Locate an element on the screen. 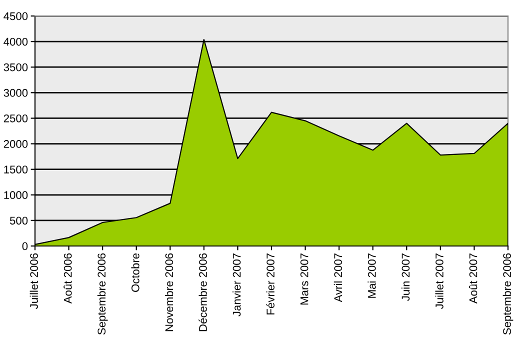 The height and width of the screenshot is (343, 523). y-tick-label: 2000 is located at coordinates (16, 144).